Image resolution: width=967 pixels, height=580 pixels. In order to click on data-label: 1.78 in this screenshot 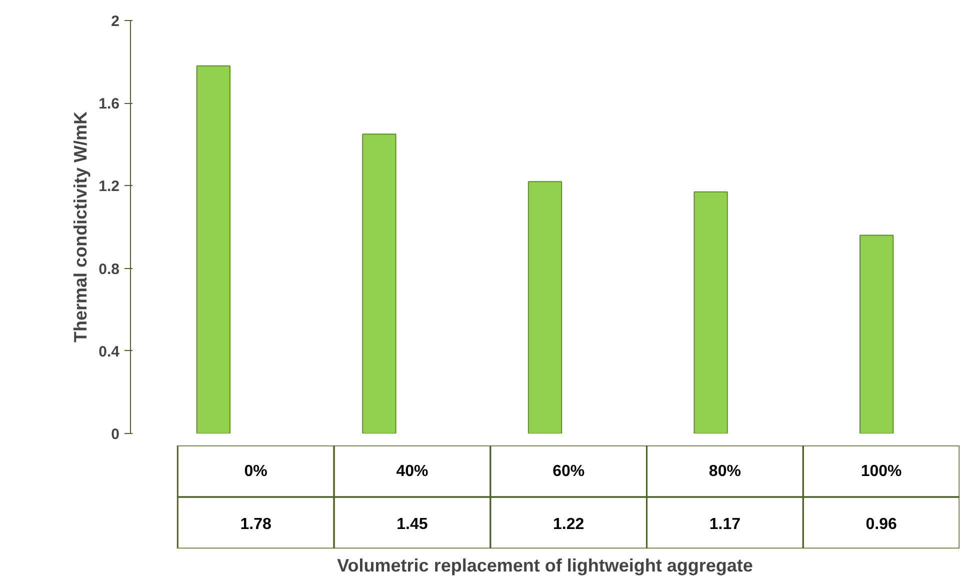, I will do `click(256, 524)`.